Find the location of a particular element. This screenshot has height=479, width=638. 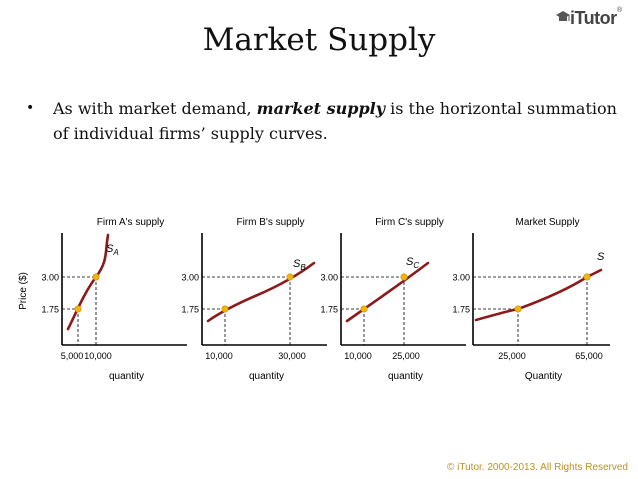

chart-title: Market Supply is located at coordinates (548, 222).